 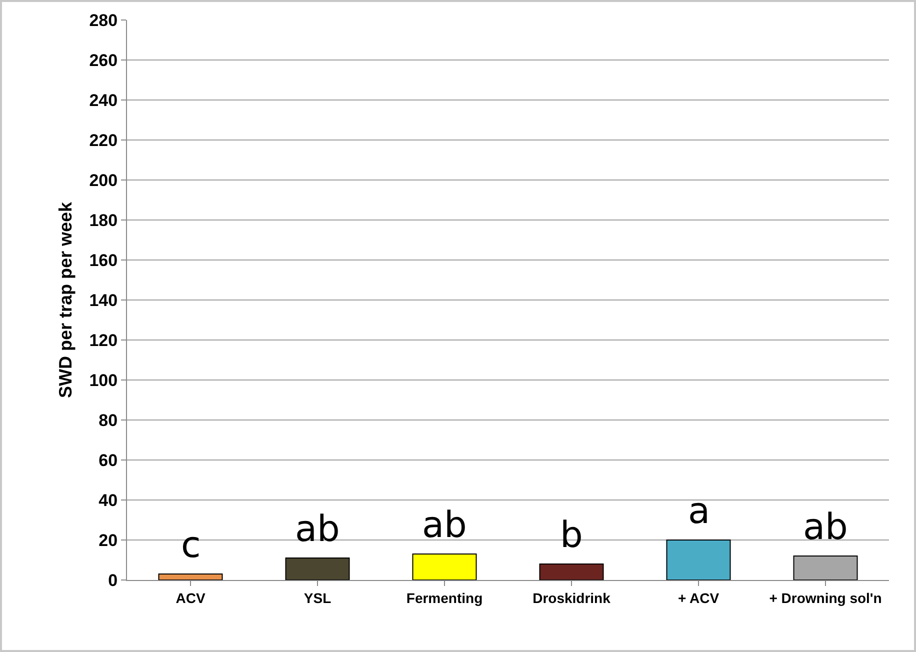 What do you see at coordinates (108, 420) in the screenshot?
I see `y-tick-label: 80` at bounding box center [108, 420].